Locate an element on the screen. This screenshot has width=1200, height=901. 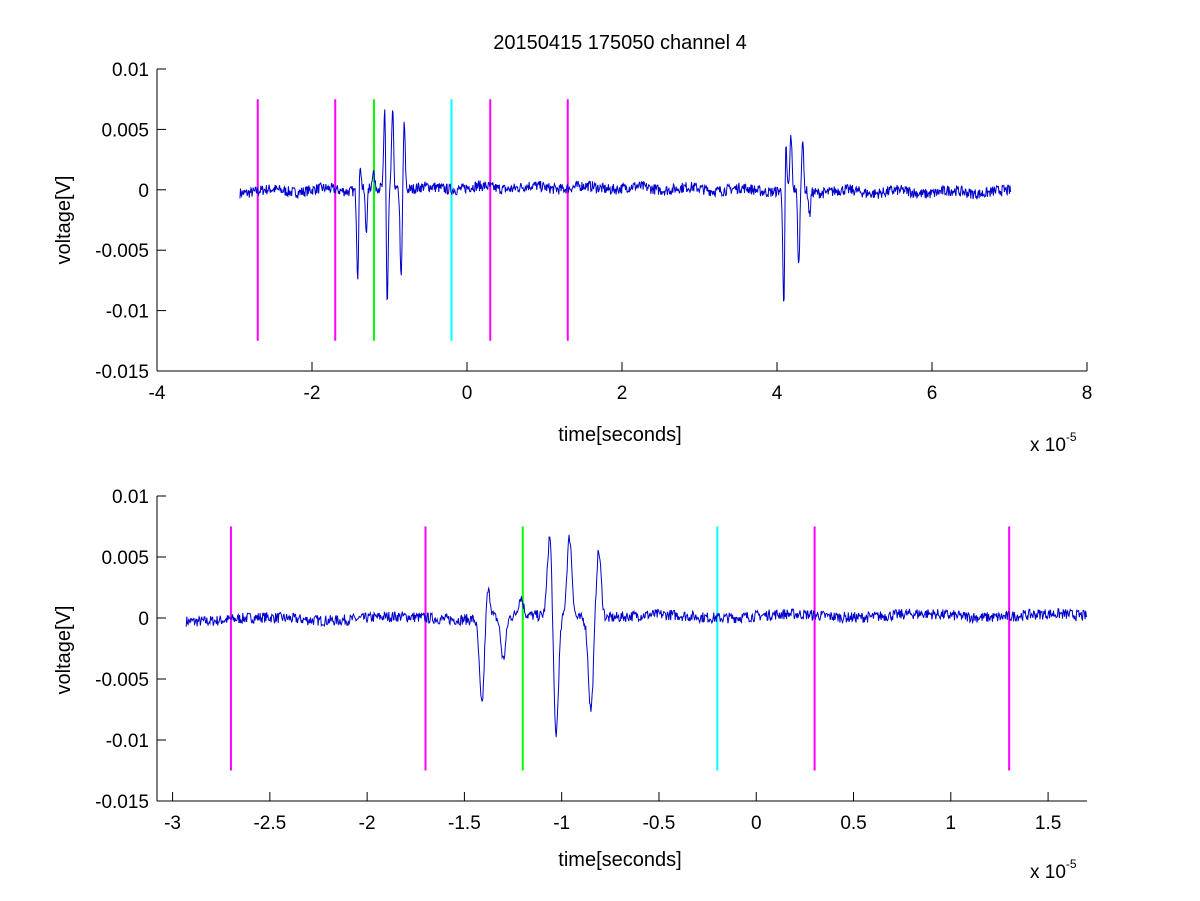
bottom-plot-exponent: x 10-5 is located at coordinates (1053, 870).